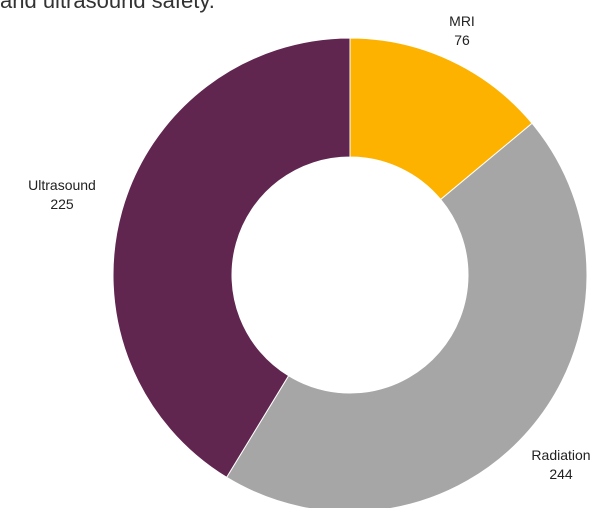  Describe the element at coordinates (462, 21) in the screenshot. I see `slice-label-name: MRI` at that location.